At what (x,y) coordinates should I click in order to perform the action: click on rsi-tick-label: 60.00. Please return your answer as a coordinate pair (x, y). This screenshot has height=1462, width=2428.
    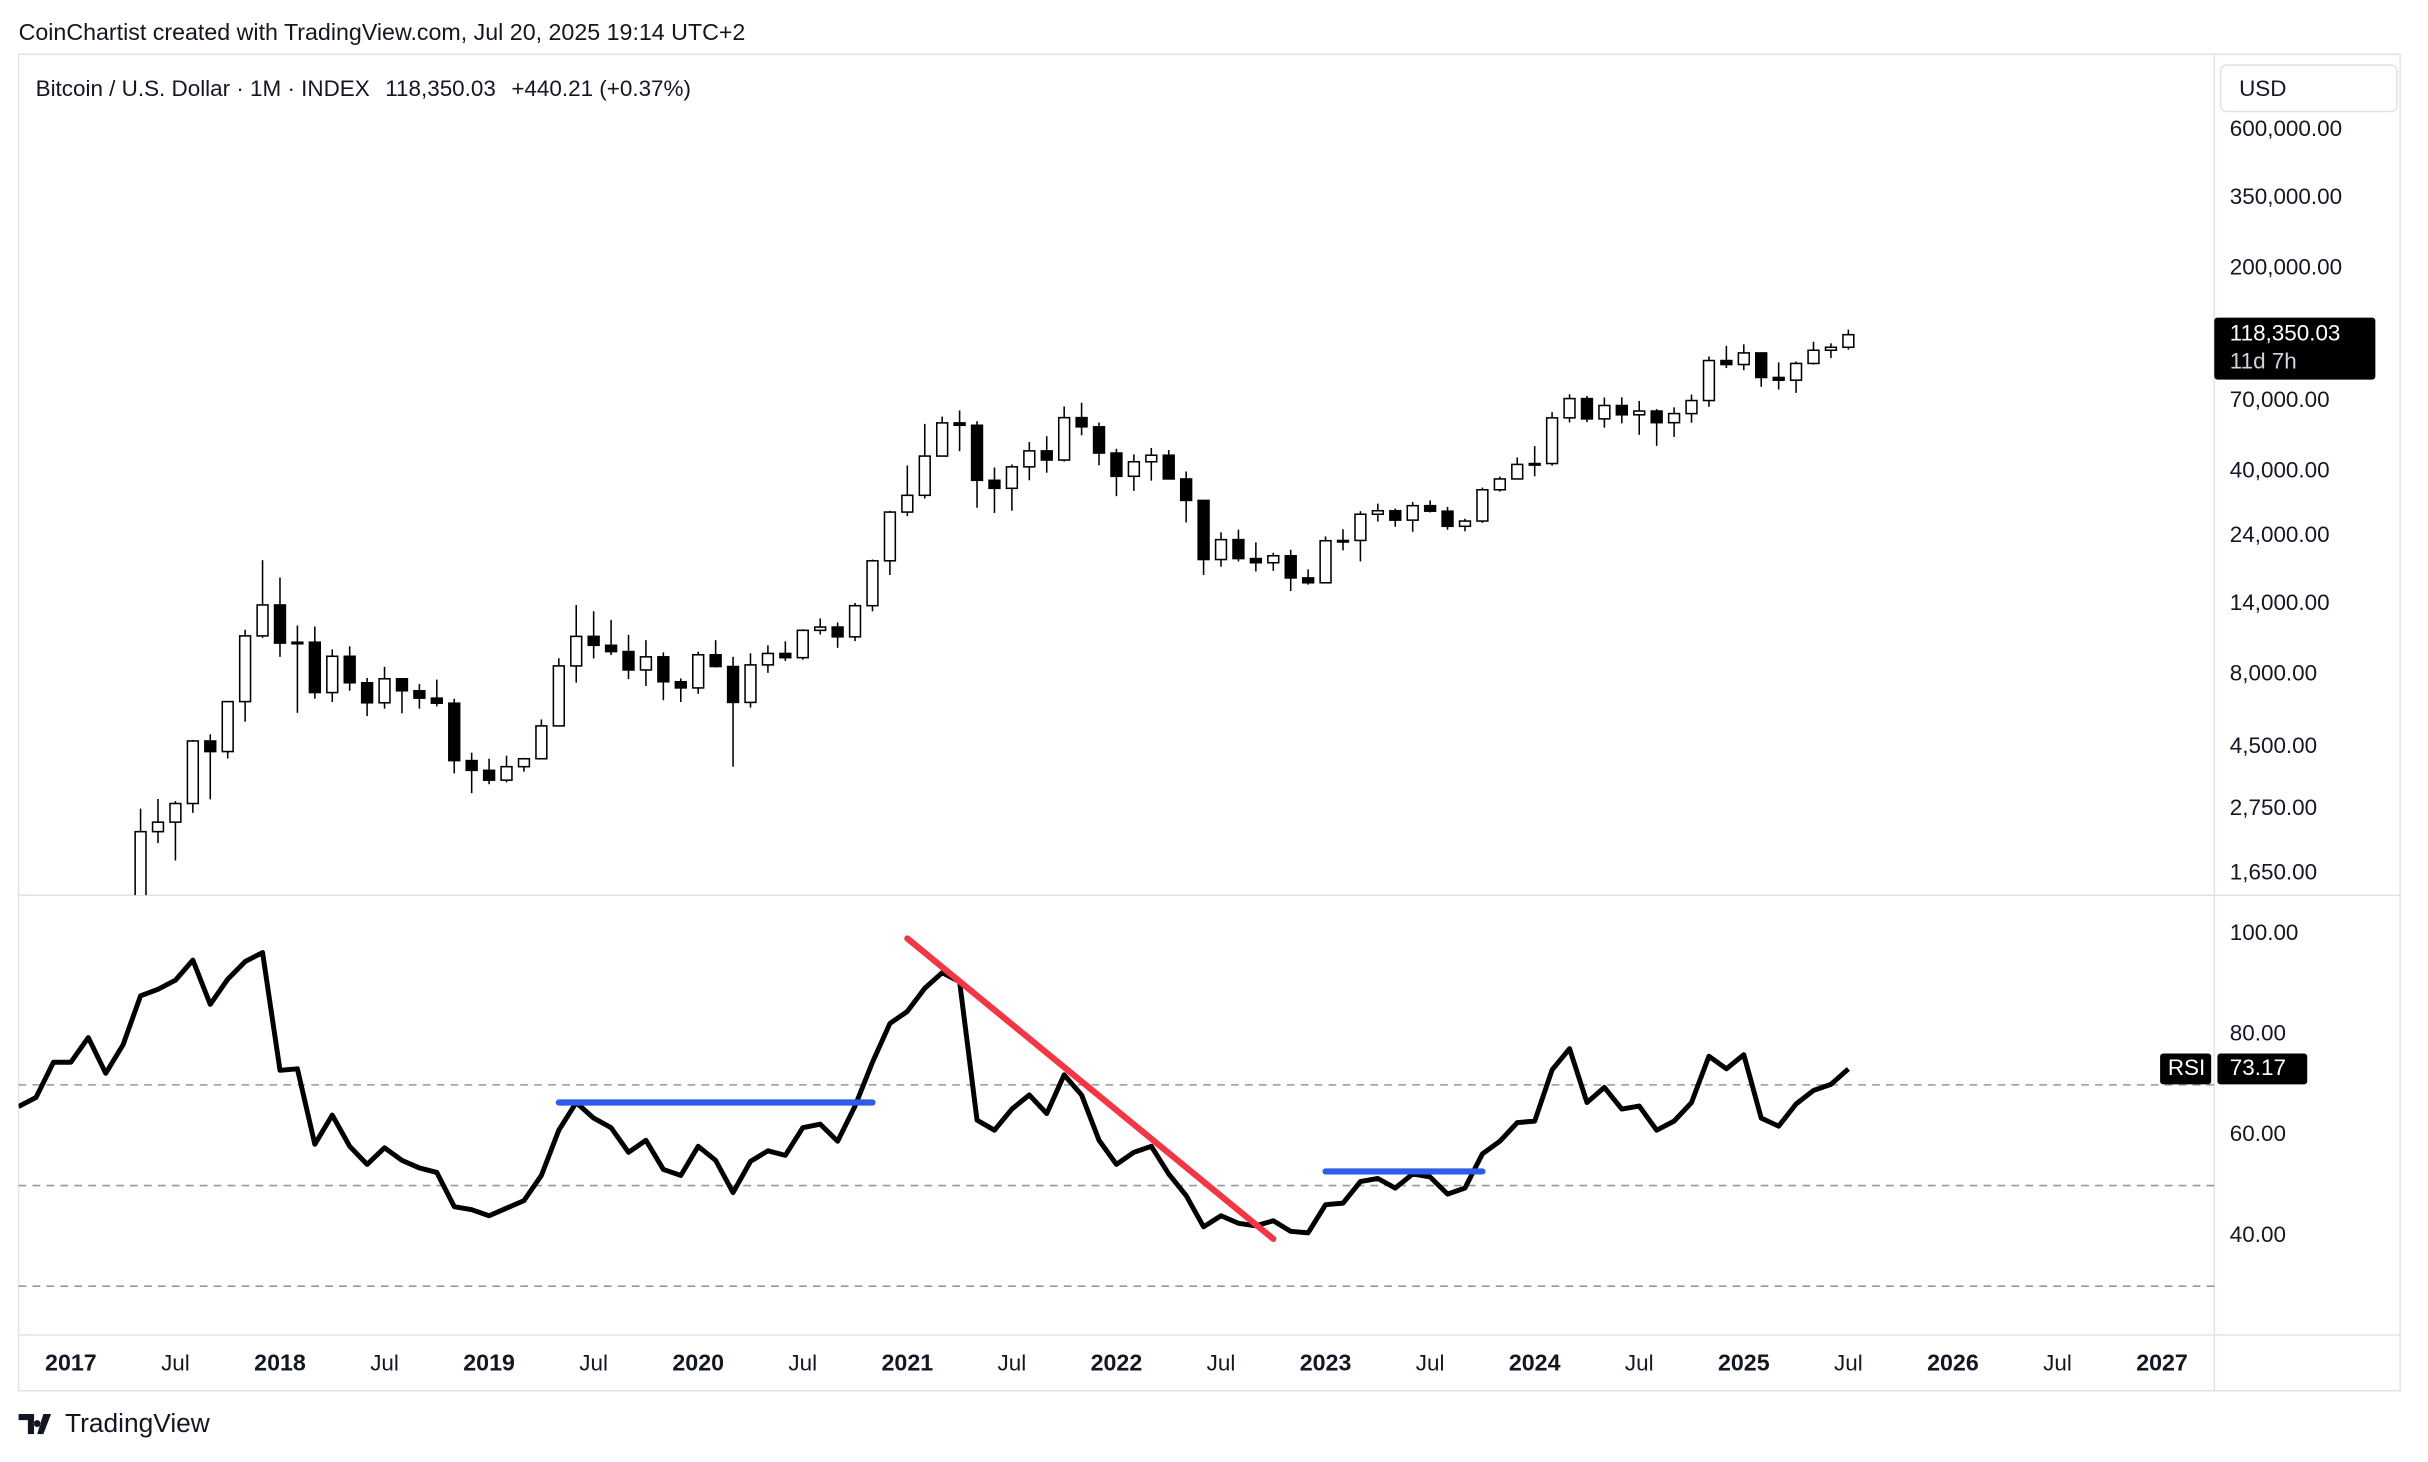
    Looking at the image, I should click on (2258, 1133).